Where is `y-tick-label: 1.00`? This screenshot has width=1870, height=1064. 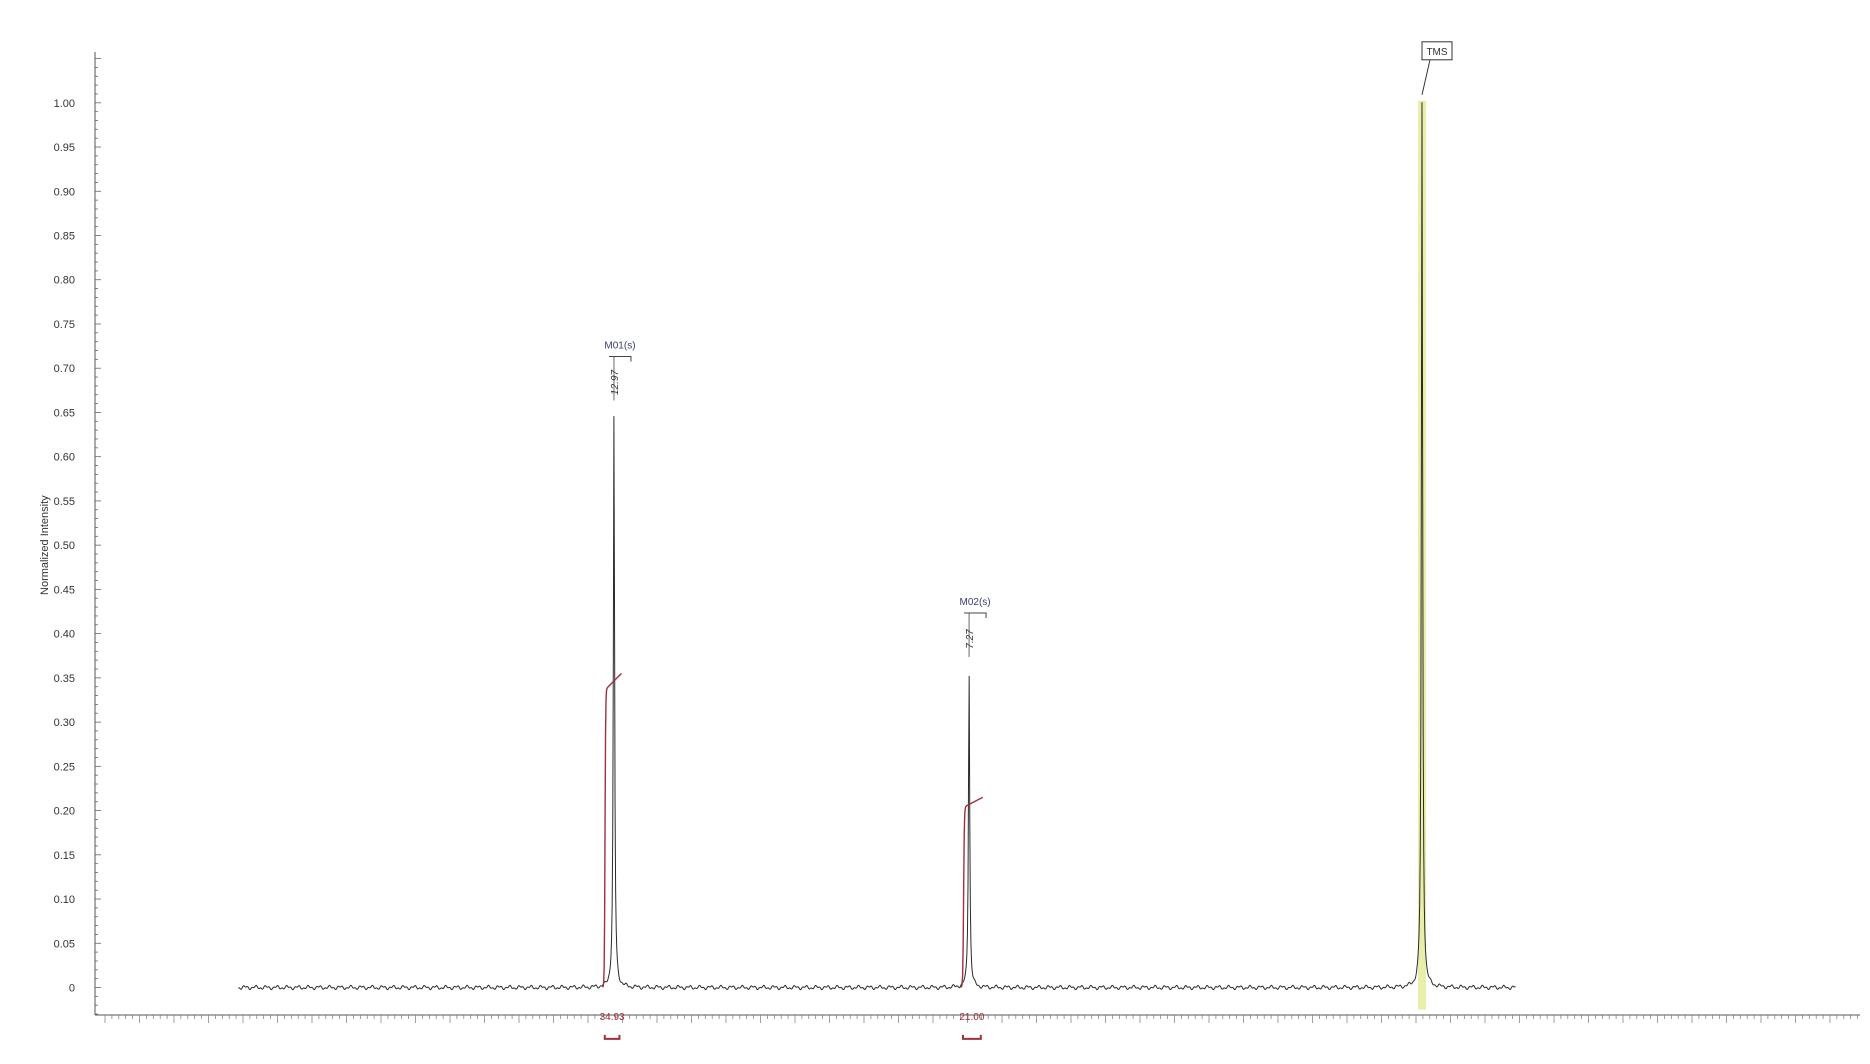 y-tick-label: 1.00 is located at coordinates (64, 104).